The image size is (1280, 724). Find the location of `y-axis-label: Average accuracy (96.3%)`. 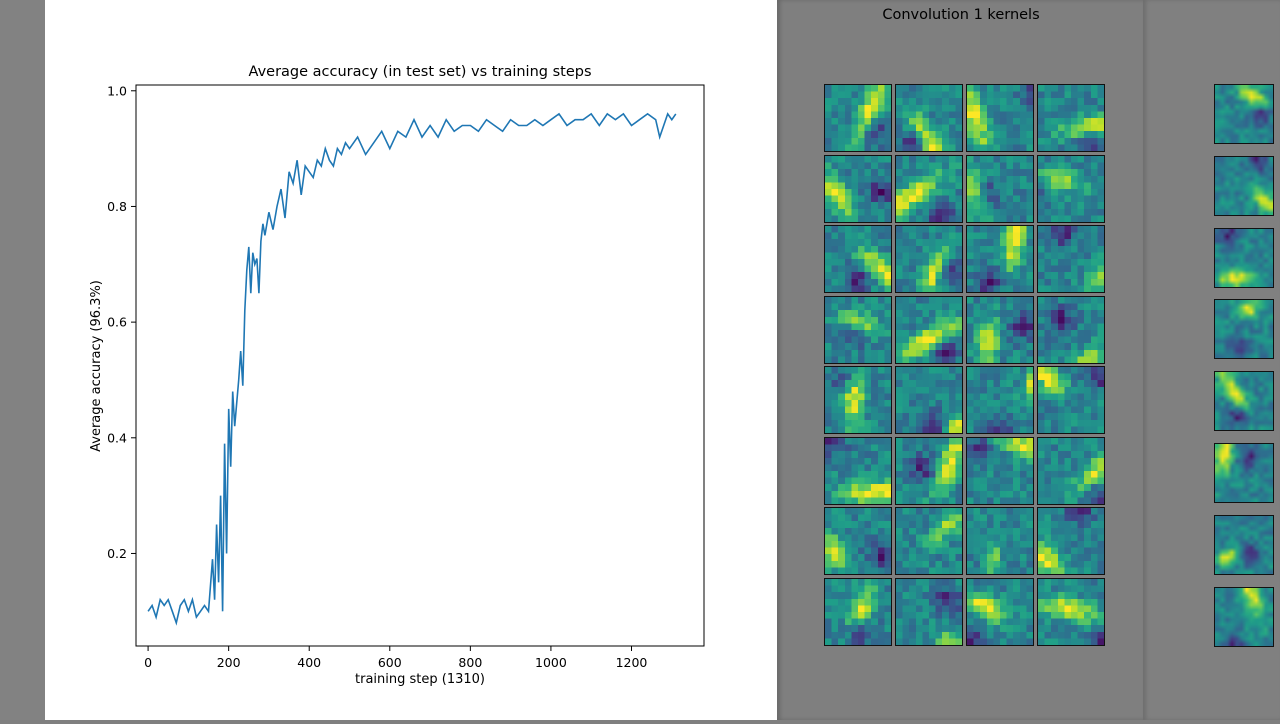

y-axis-label: Average accuracy (96.3%) is located at coordinates (96, 366).